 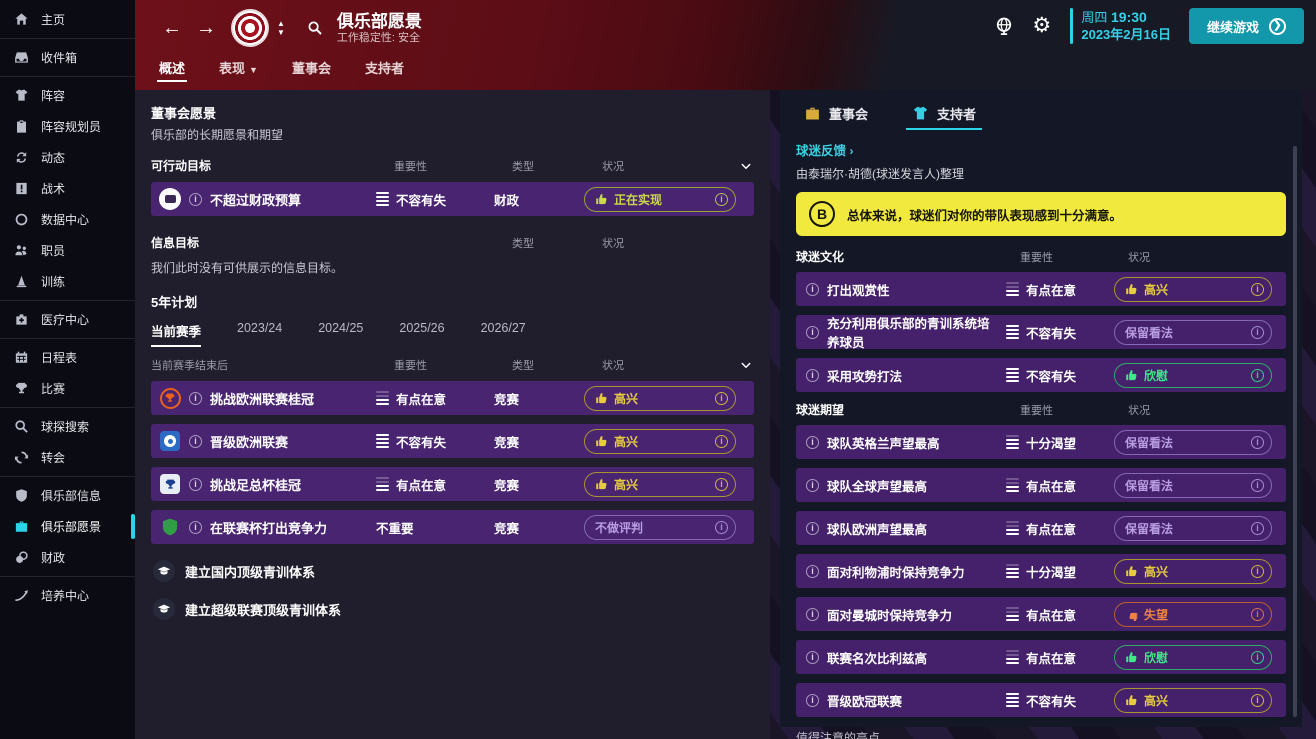 What do you see at coordinates (660, 199) in the screenshot?
I see `status-pill: 正在实现 i` at bounding box center [660, 199].